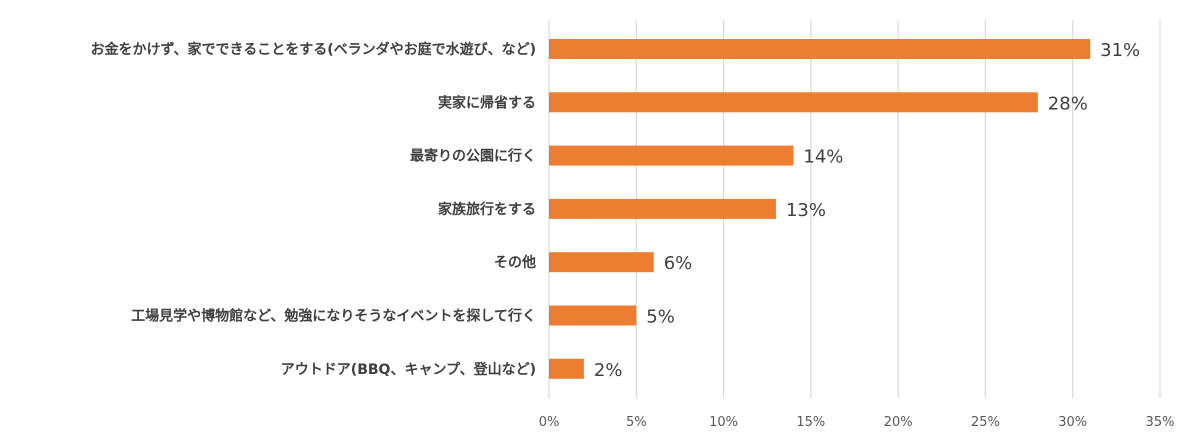  Describe the element at coordinates (487, 102) in the screenshot. I see `category-label: 実家に帰省する` at that location.